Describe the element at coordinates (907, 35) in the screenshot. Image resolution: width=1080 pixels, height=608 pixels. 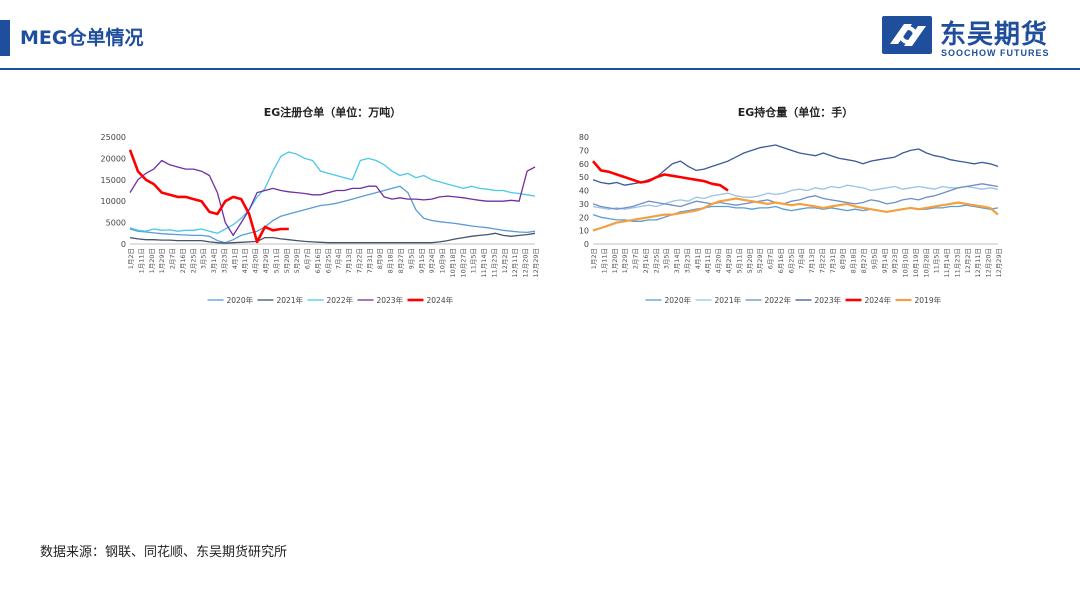
I see `soochow-logo-icon` at that location.